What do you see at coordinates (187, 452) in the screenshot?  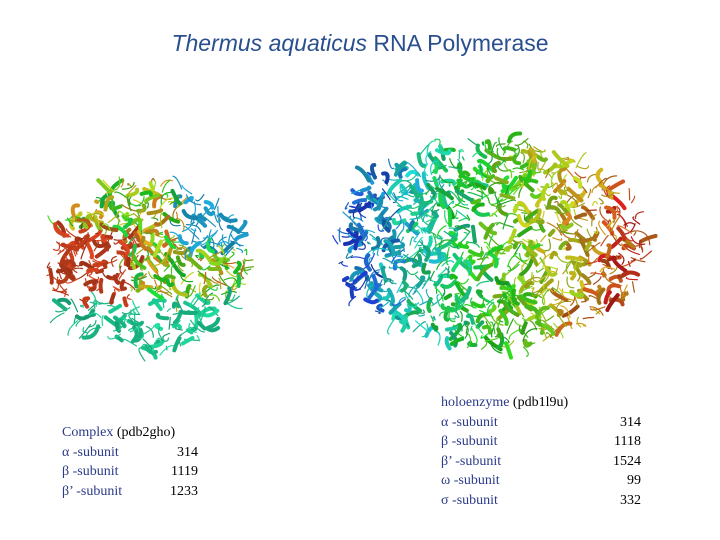 I see `subunit-length: 314` at bounding box center [187, 452].